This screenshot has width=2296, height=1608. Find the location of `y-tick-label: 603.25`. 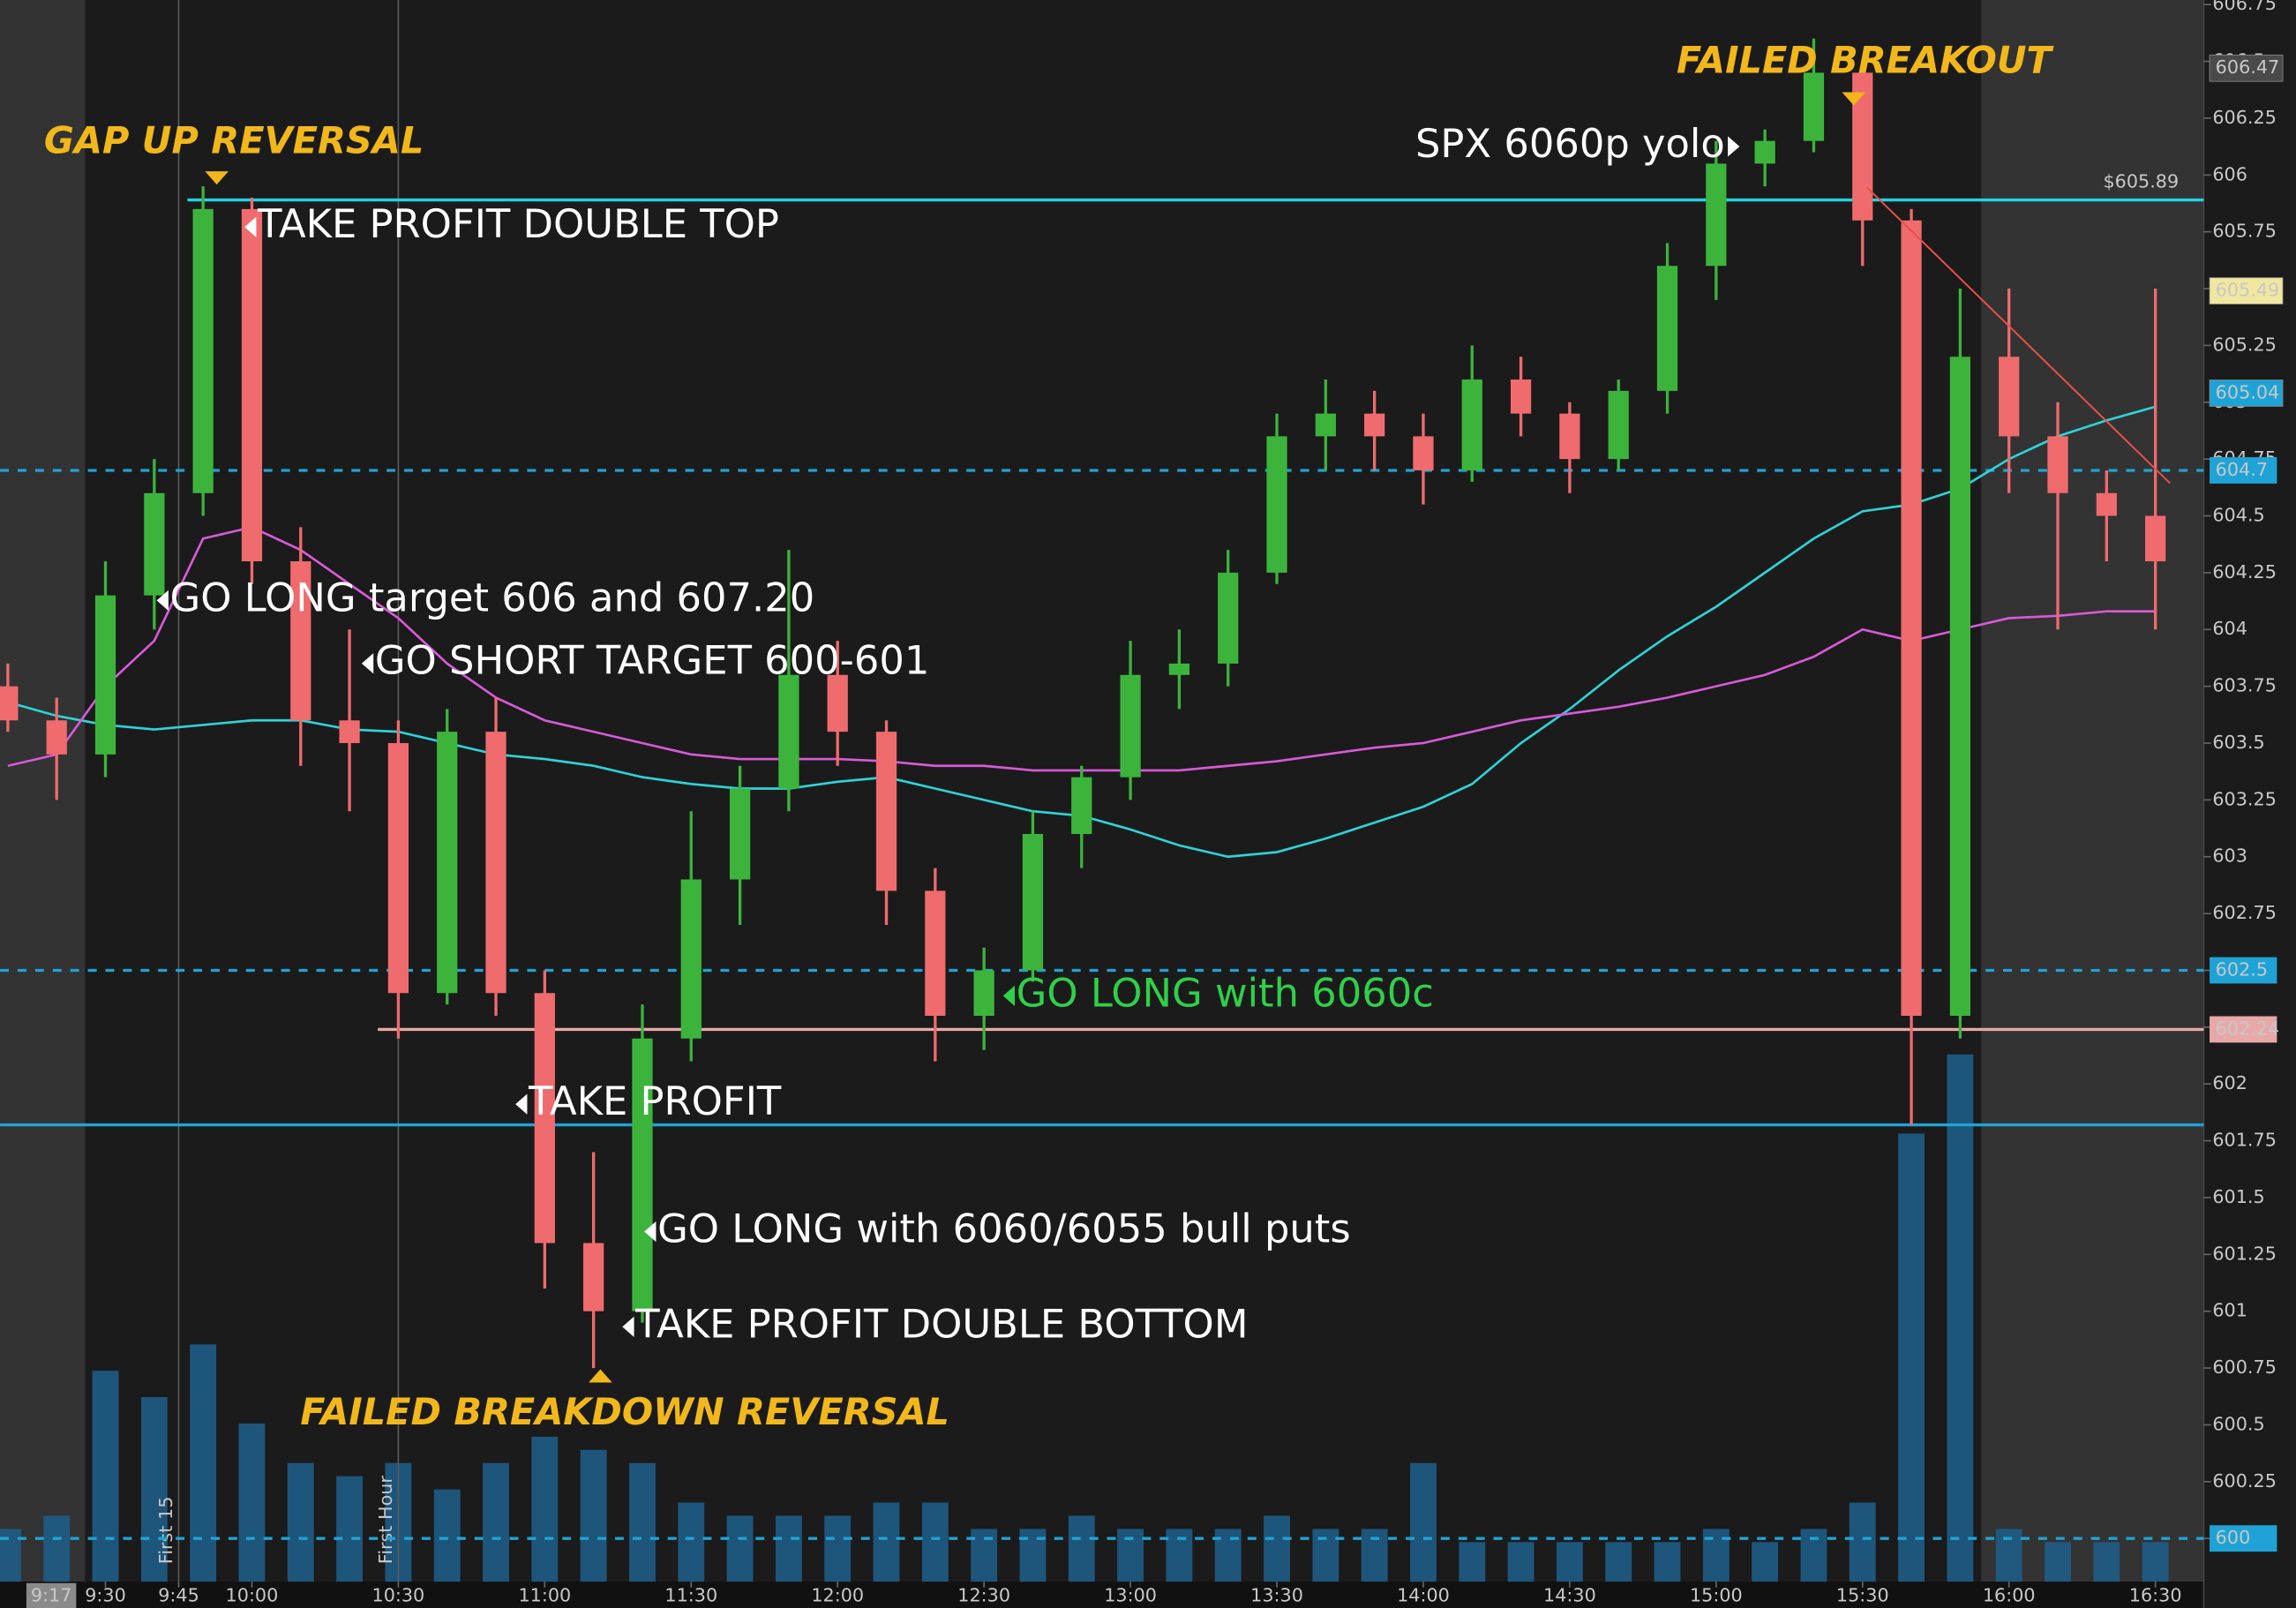

y-tick-label: 603.25 is located at coordinates (2244, 798).